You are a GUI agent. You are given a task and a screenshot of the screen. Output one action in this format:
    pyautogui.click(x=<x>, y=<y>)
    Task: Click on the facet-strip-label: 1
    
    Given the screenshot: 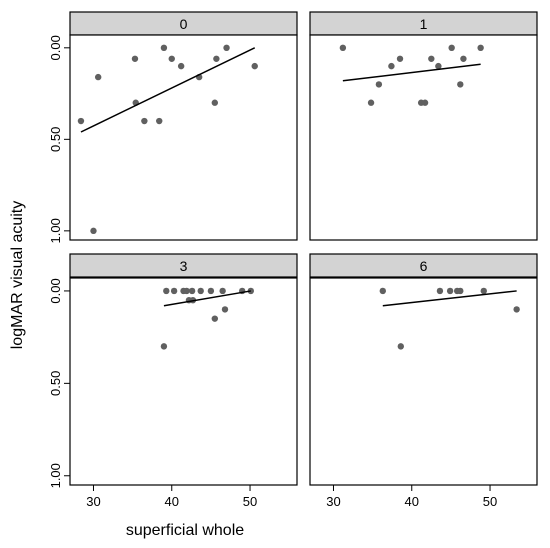 What is the action you would take?
    pyautogui.click(x=424, y=24)
    